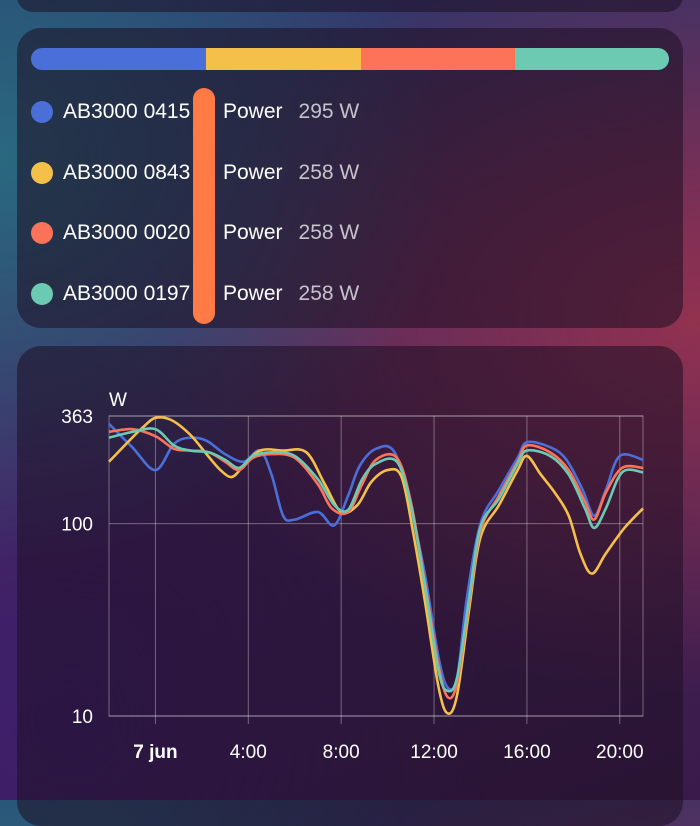 The height and width of the screenshot is (826, 700). I want to click on device-name: AB3000 0415, so click(127, 111).